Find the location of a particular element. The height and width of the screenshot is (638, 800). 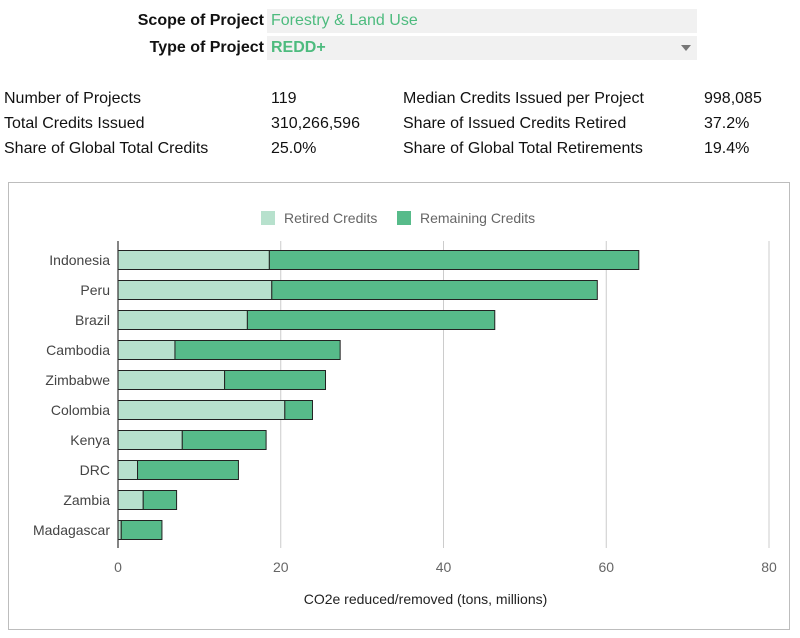

y-category-label: Colombia is located at coordinates (80, 410).